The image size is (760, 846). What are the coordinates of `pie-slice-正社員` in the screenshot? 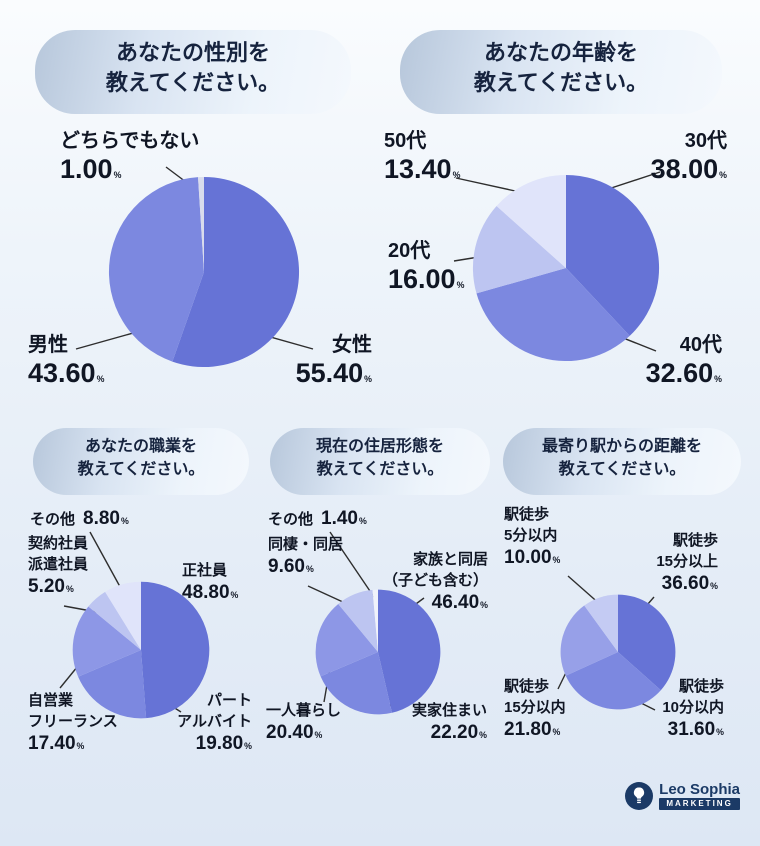 It's located at (175, 650).